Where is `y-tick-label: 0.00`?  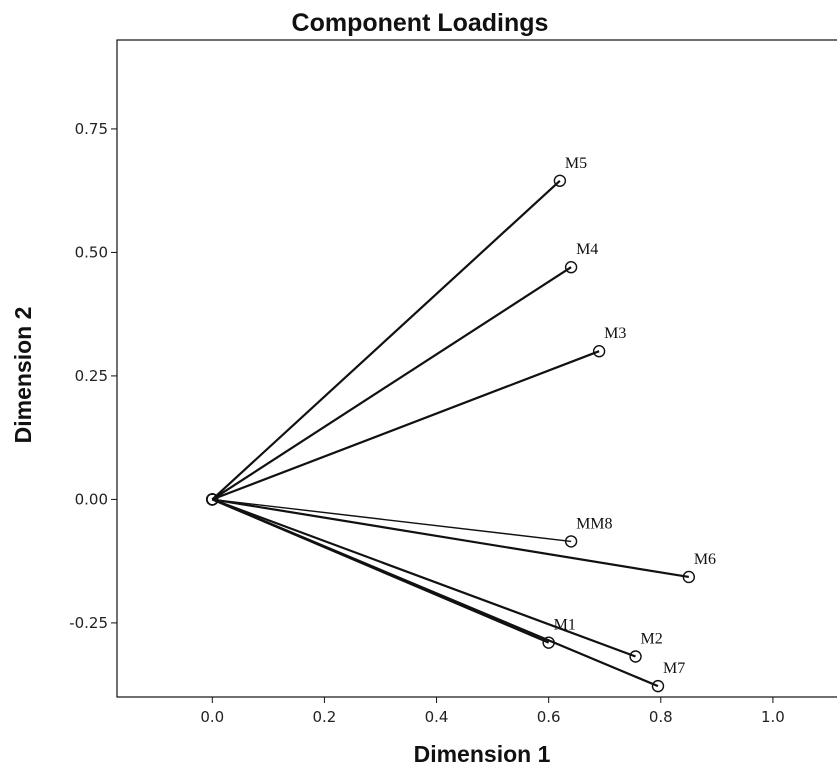 y-tick-label: 0.00 is located at coordinates (91, 499).